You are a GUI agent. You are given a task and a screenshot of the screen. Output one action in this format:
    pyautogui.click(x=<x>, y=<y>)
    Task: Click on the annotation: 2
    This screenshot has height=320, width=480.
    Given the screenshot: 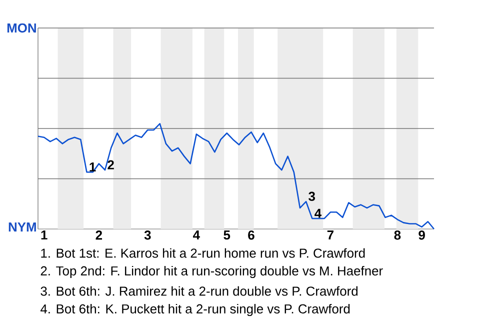 What is the action you would take?
    pyautogui.click(x=111, y=165)
    